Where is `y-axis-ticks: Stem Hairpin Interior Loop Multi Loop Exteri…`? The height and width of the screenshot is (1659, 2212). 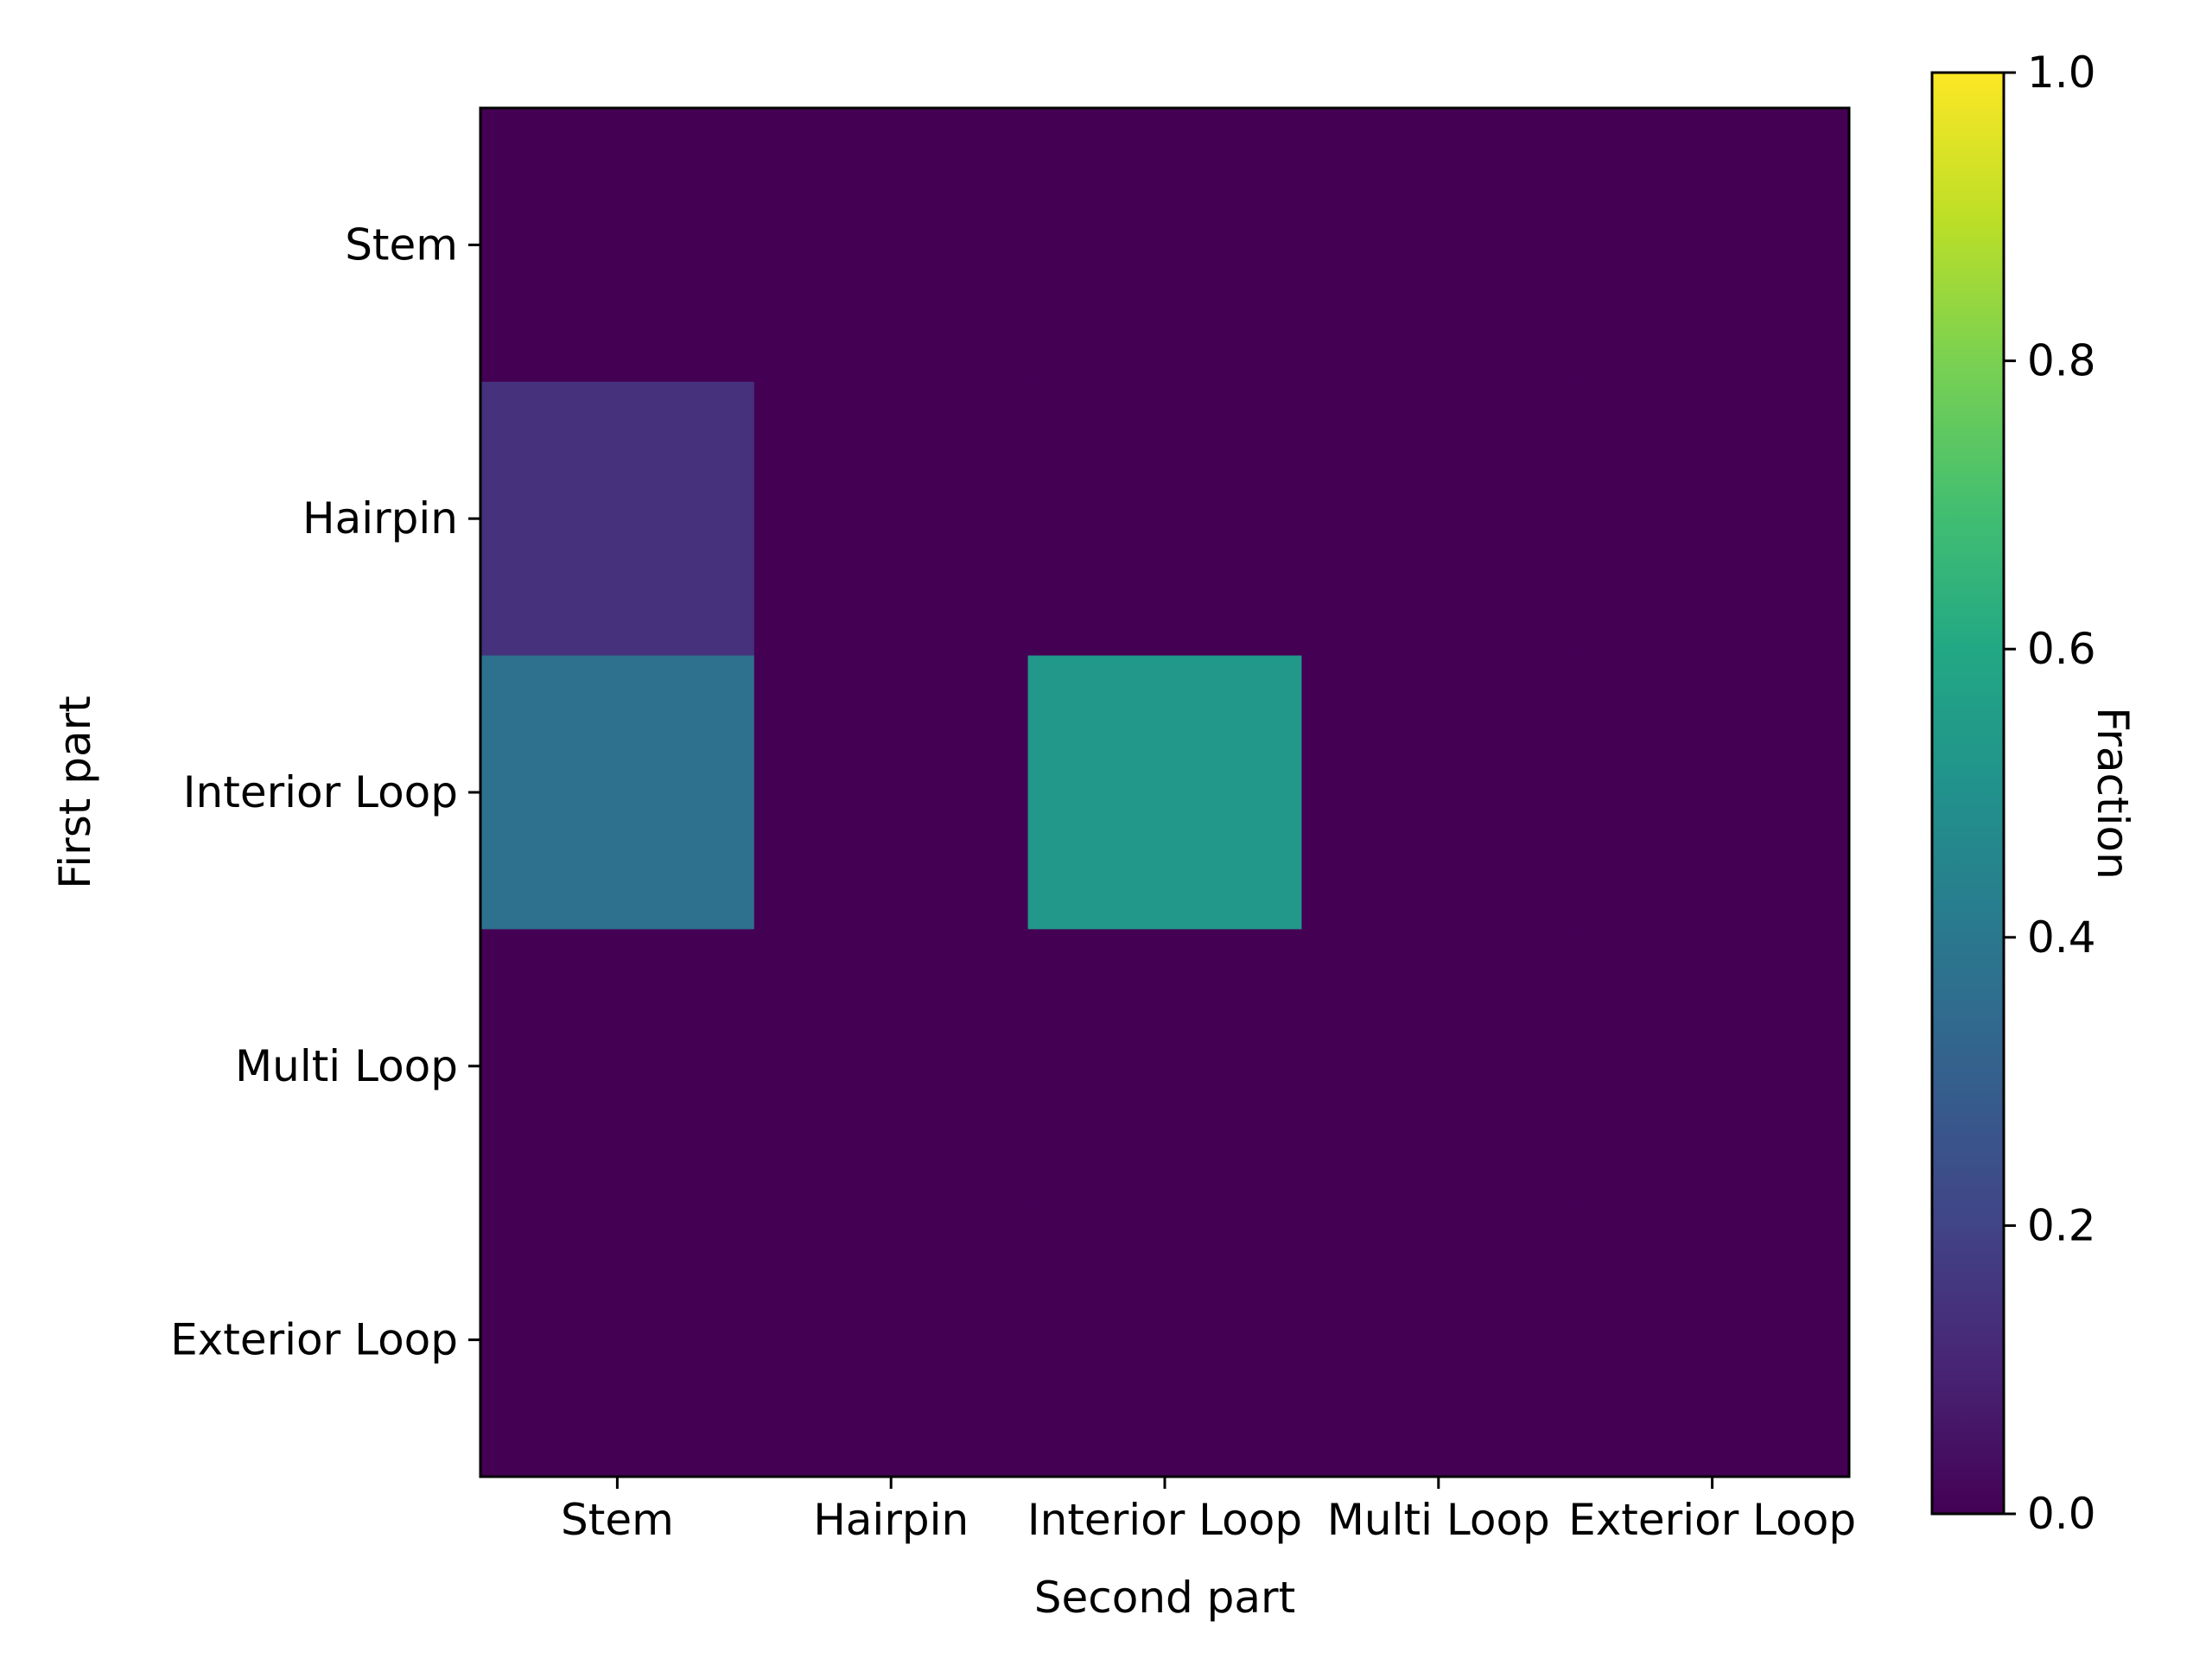 y-axis-ticks: Stem Hairpin Interior Loop Multi Loop Exteri… is located at coordinates (325, 792).